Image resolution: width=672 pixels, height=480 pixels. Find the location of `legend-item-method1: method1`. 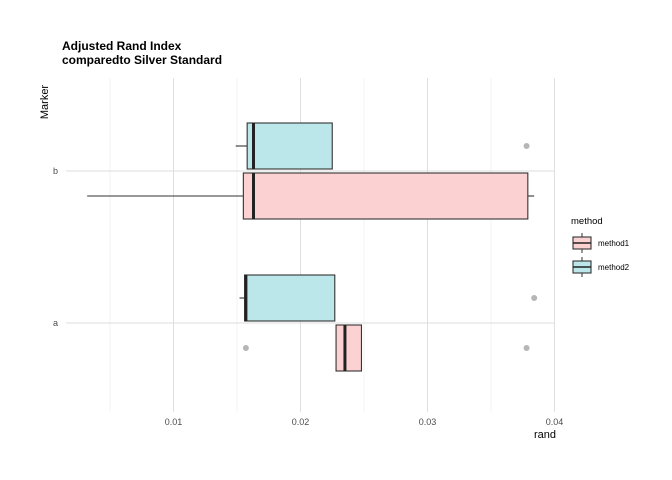

legend-item-method1: method1 is located at coordinates (601, 243).